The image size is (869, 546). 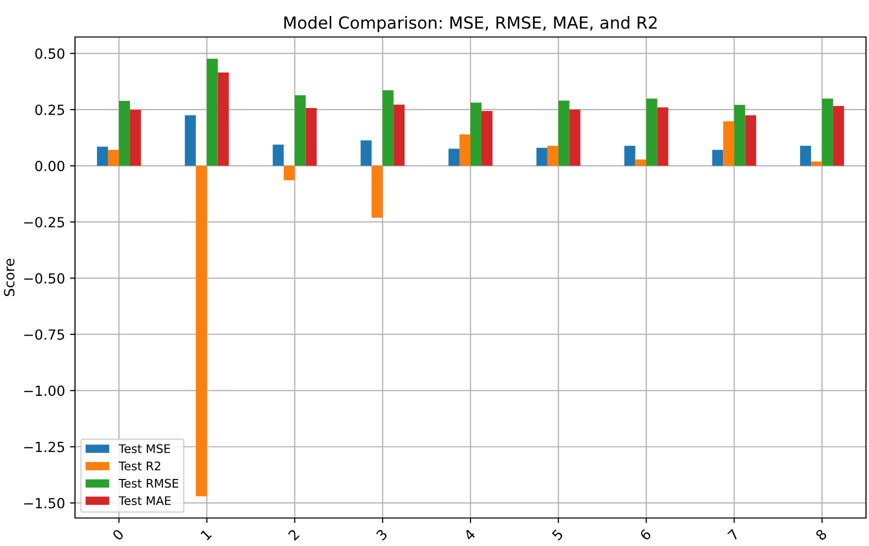 What do you see at coordinates (44, 278) in the screenshot?
I see `y-tick-label: −0.50` at bounding box center [44, 278].